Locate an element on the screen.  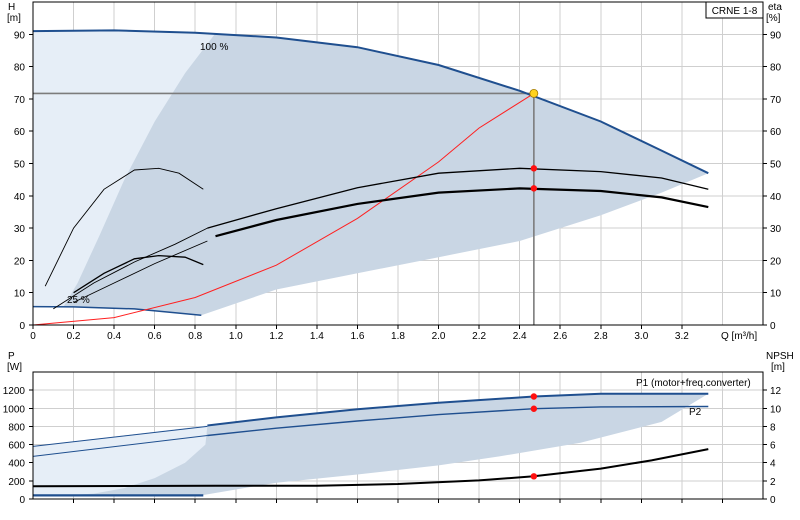
y-tick-label-right: 70 is located at coordinates (776, 100).